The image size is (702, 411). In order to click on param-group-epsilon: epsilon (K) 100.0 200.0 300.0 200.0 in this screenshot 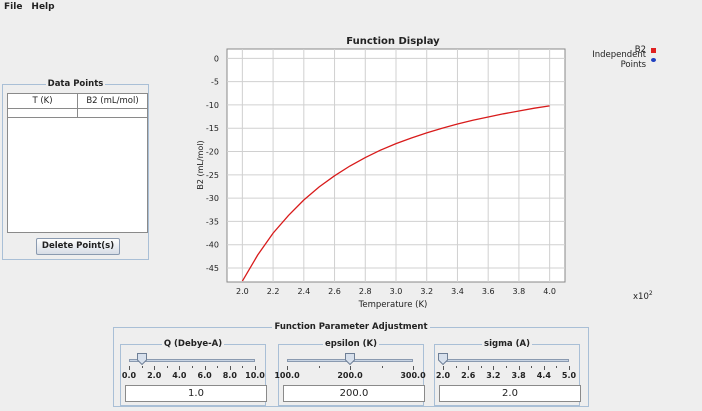, I will do `click(350, 372)`.